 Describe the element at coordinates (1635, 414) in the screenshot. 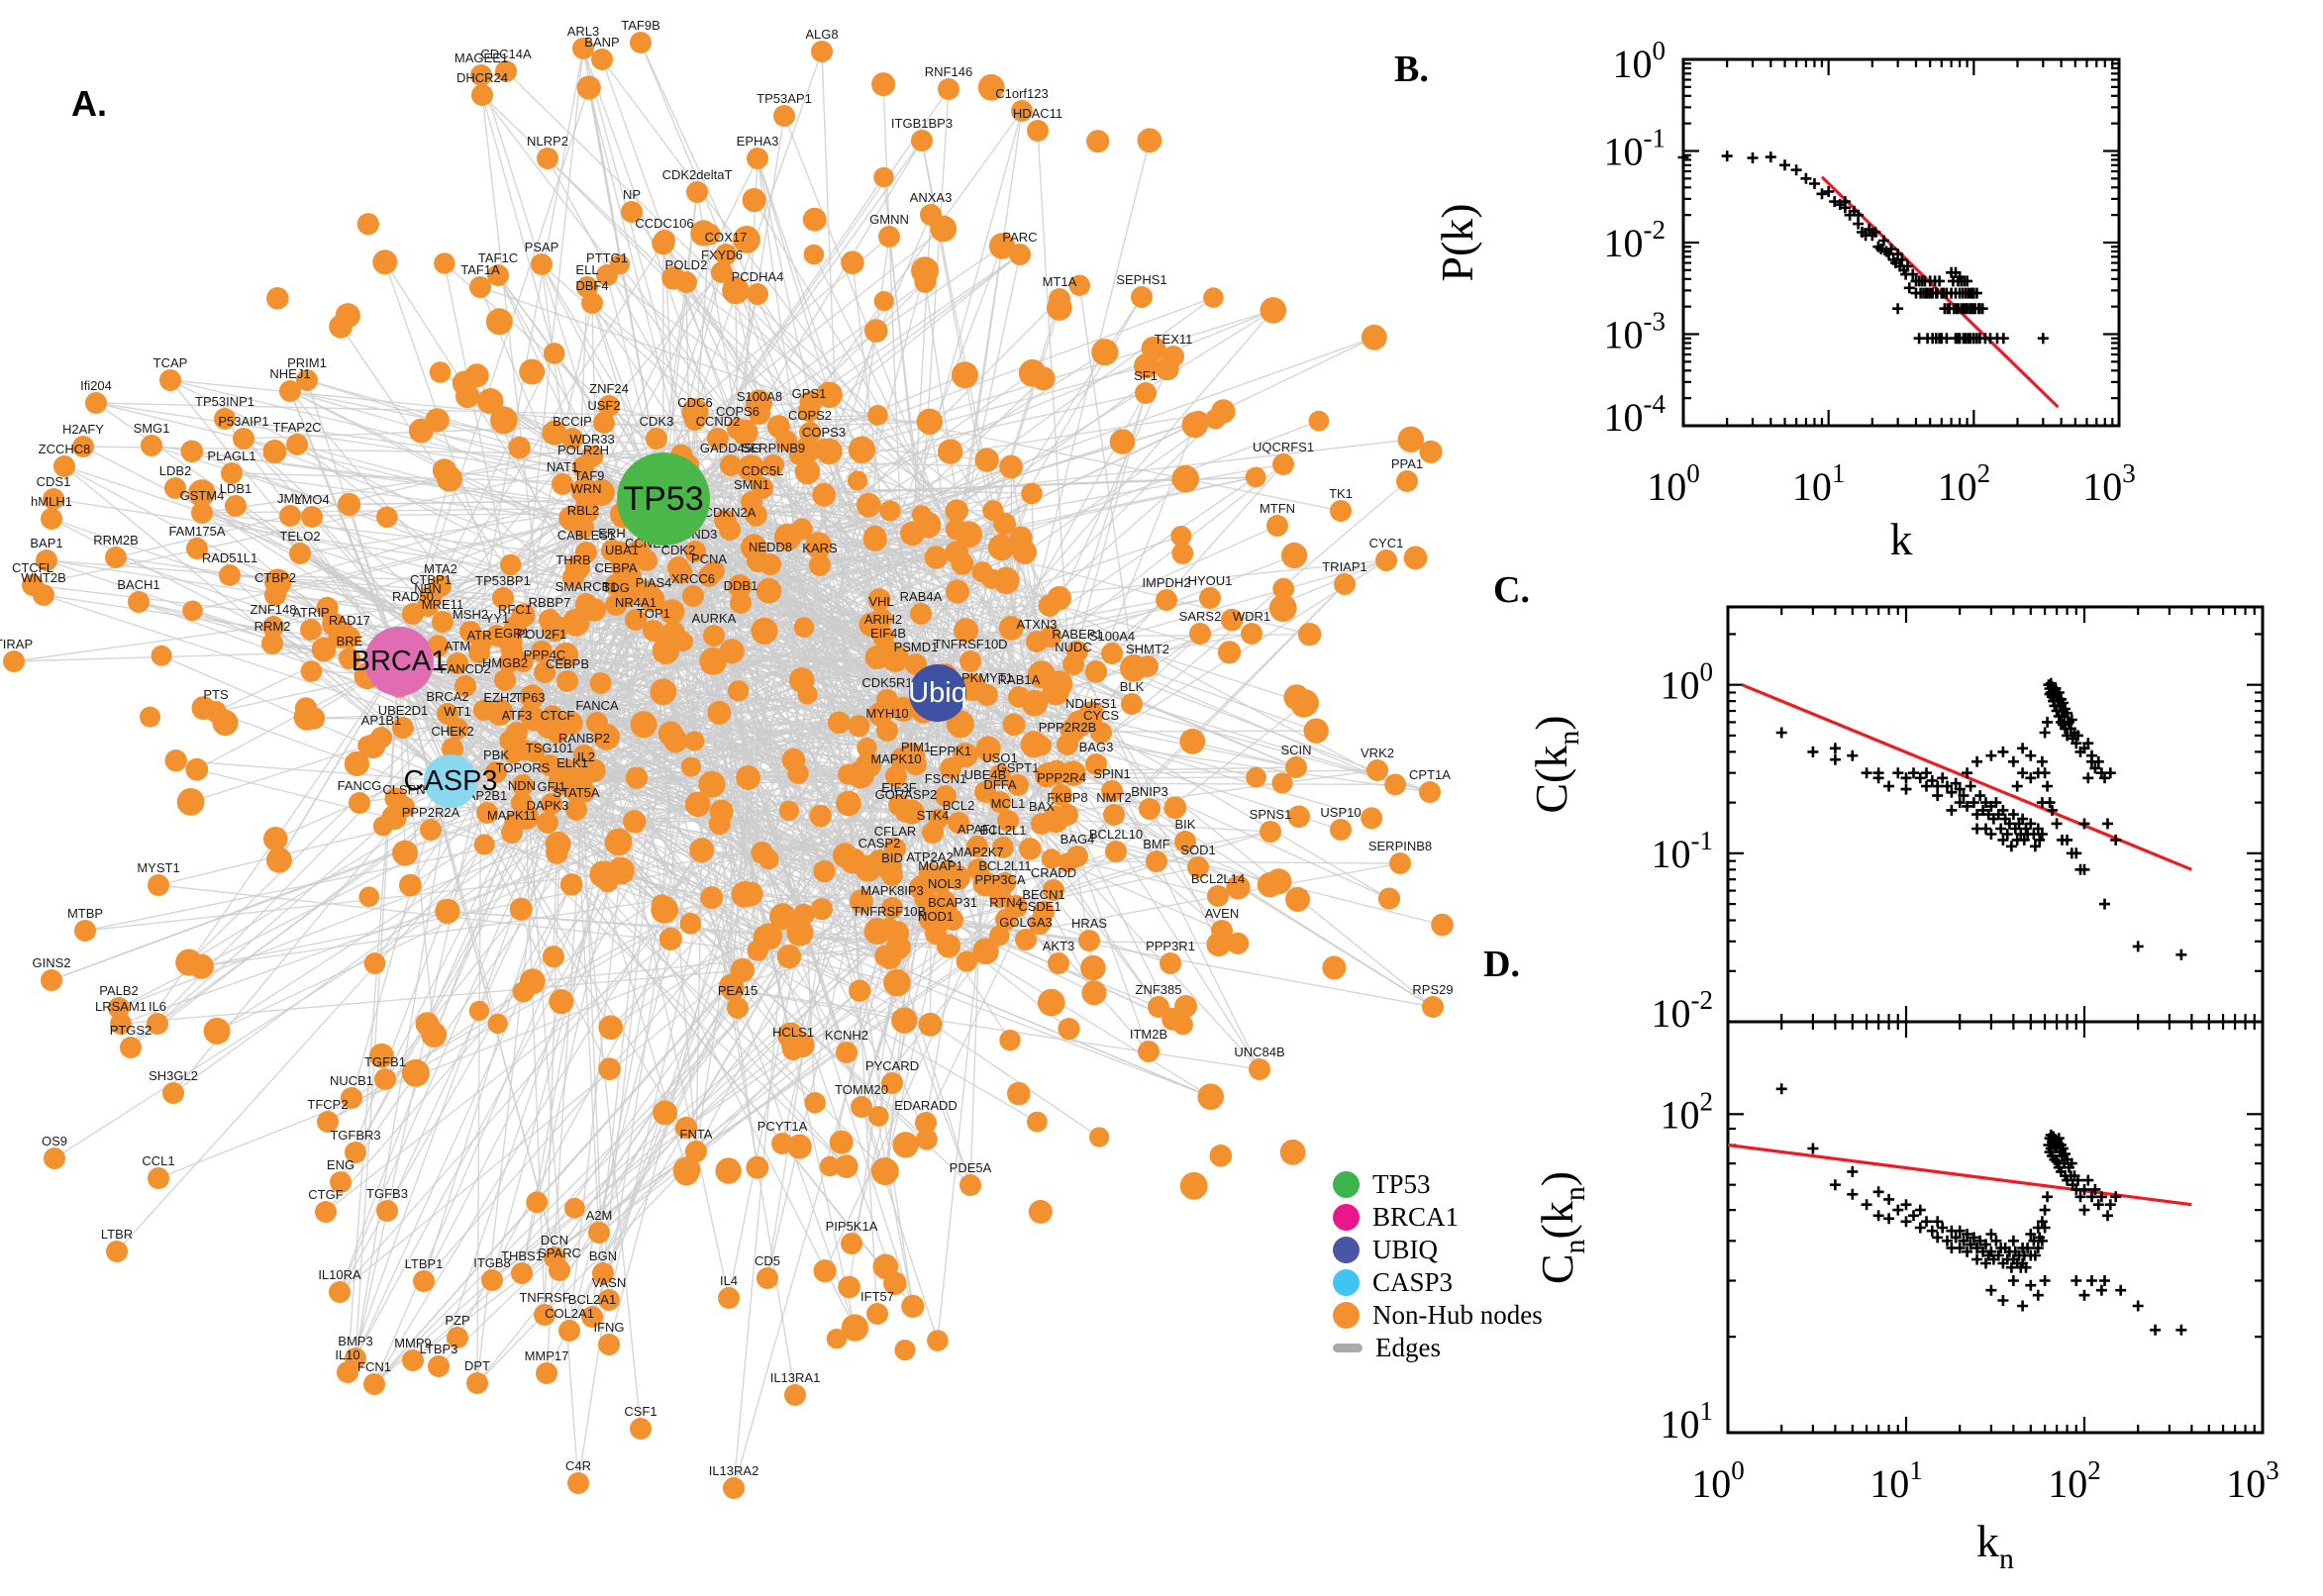

I see `y-tick-label: 10⁻⁴` at that location.